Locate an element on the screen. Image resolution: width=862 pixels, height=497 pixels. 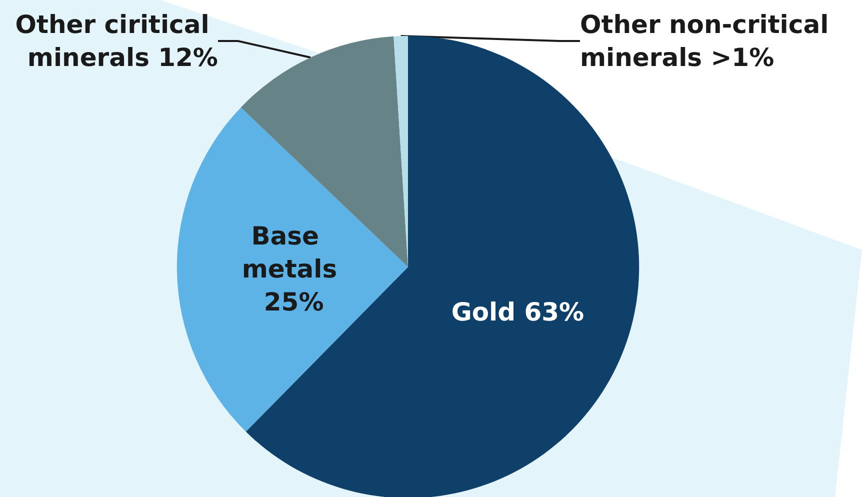
slice-label: Gold 63% is located at coordinates (517, 311).